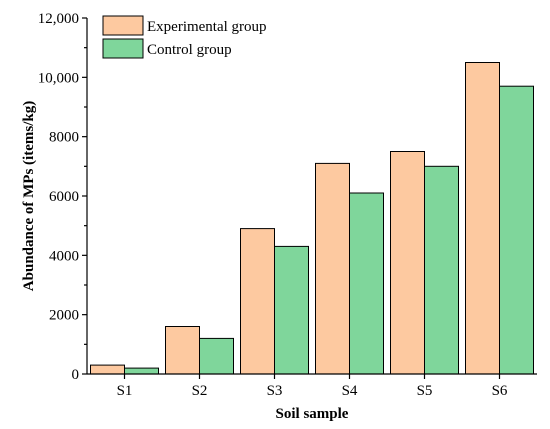 Image resolution: width=550 pixels, height=429 pixels. What do you see at coordinates (141, 371) in the screenshot?
I see `bar-s1-control` at bounding box center [141, 371].